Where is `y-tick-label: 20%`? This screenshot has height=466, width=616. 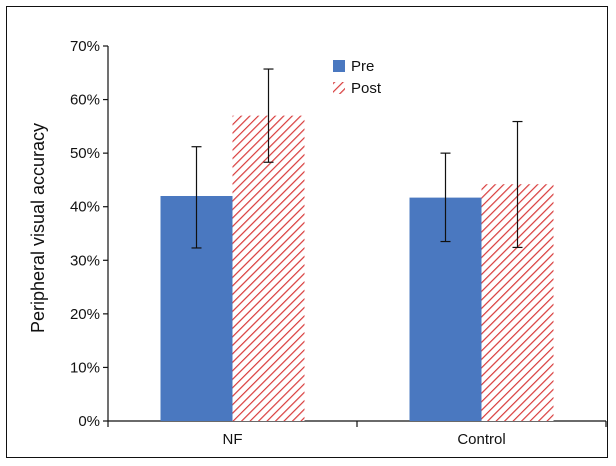 y-tick-label: 20% is located at coordinates (85, 314).